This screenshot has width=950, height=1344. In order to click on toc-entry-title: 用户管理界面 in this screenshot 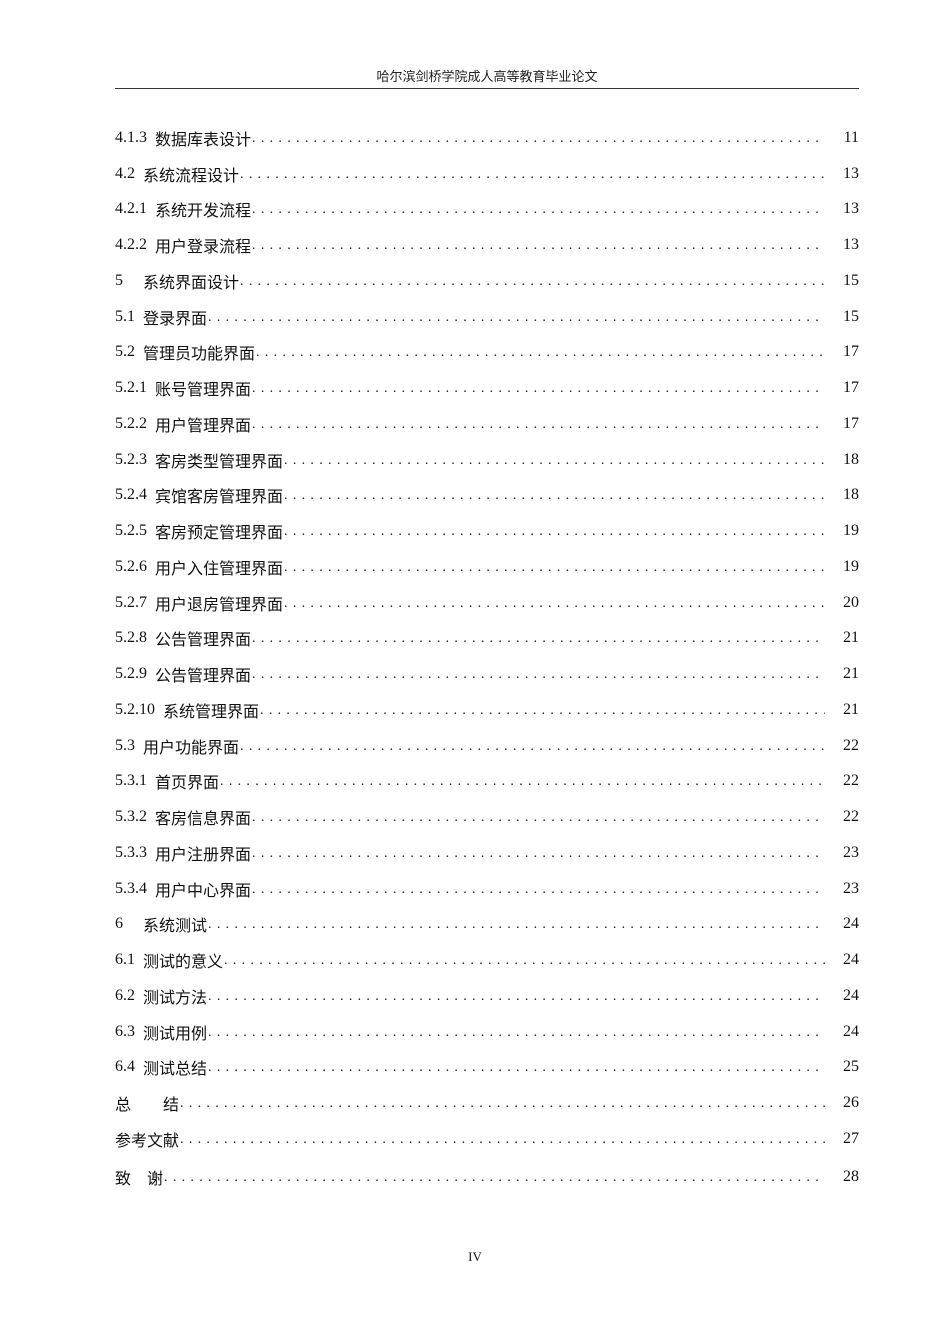, I will do `click(203, 426)`.